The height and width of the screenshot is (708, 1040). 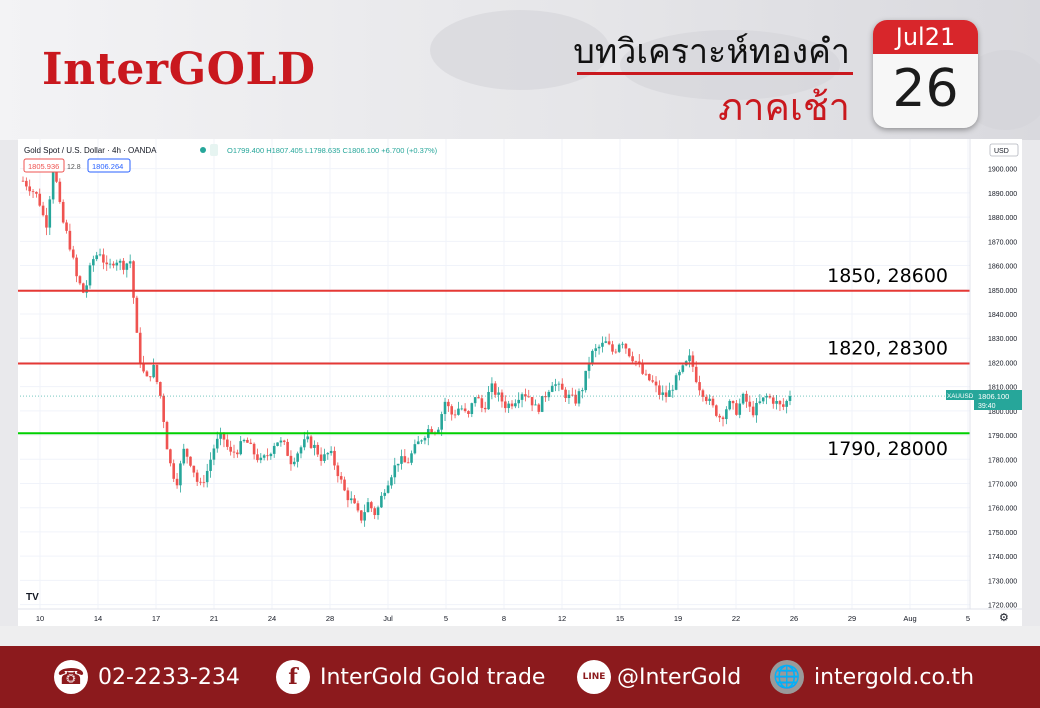 I want to click on y-axis-panel, so click(x=996, y=374).